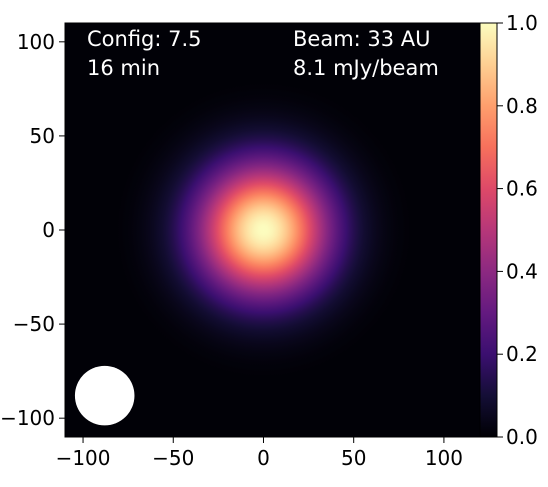 The width and height of the screenshot is (548, 487). I want to click on colorbar-tick-label: 0.8, so click(522, 106).